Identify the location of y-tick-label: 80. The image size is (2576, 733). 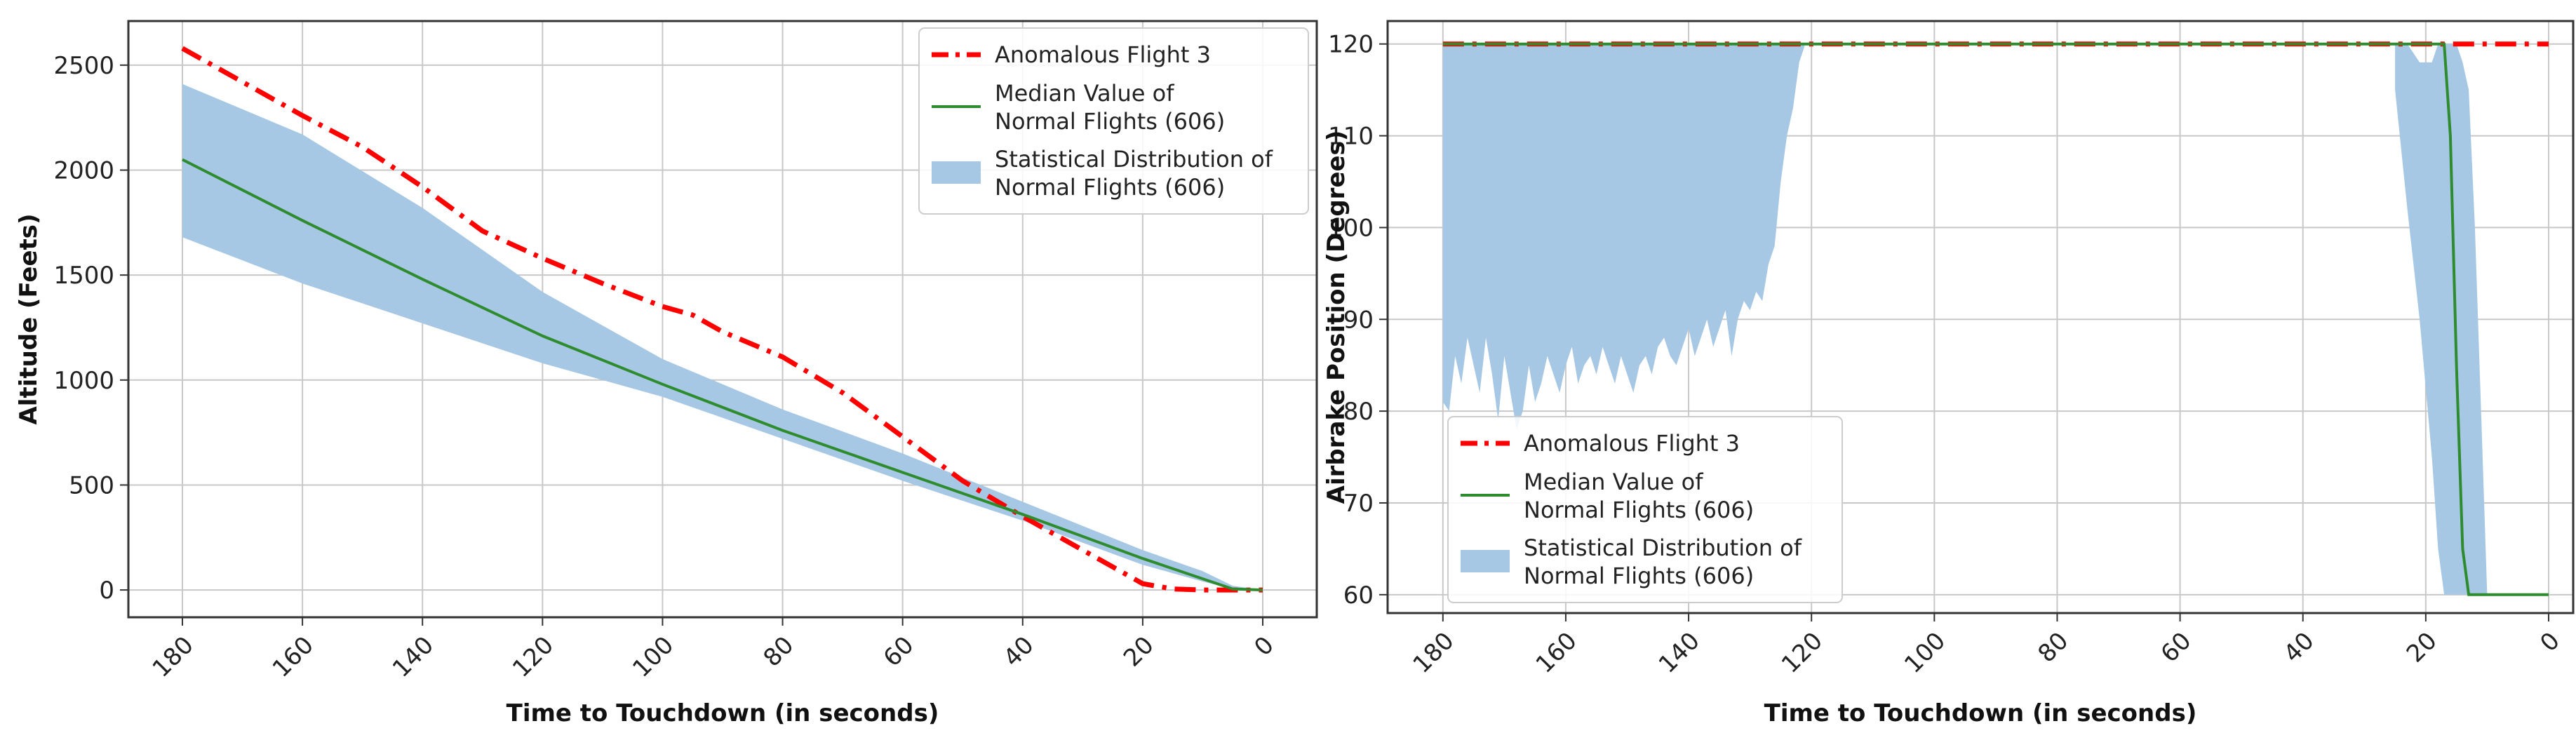
(1358, 412).